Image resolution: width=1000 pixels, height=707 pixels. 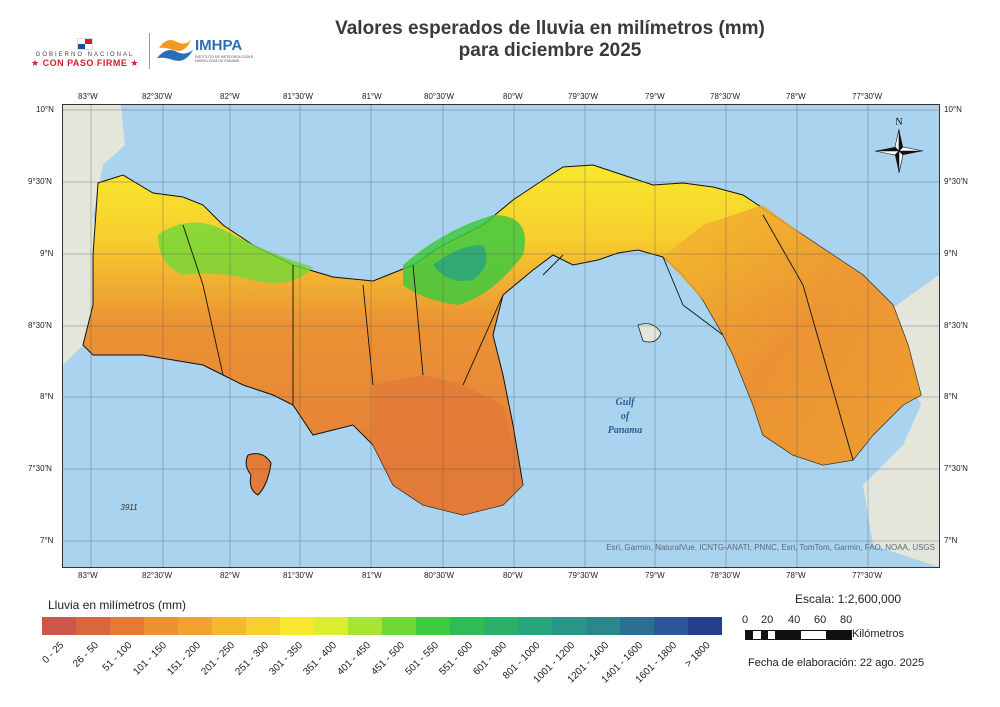 What do you see at coordinates (951, 396) in the screenshot?
I see `lat-label-right: 8°N` at bounding box center [951, 396].